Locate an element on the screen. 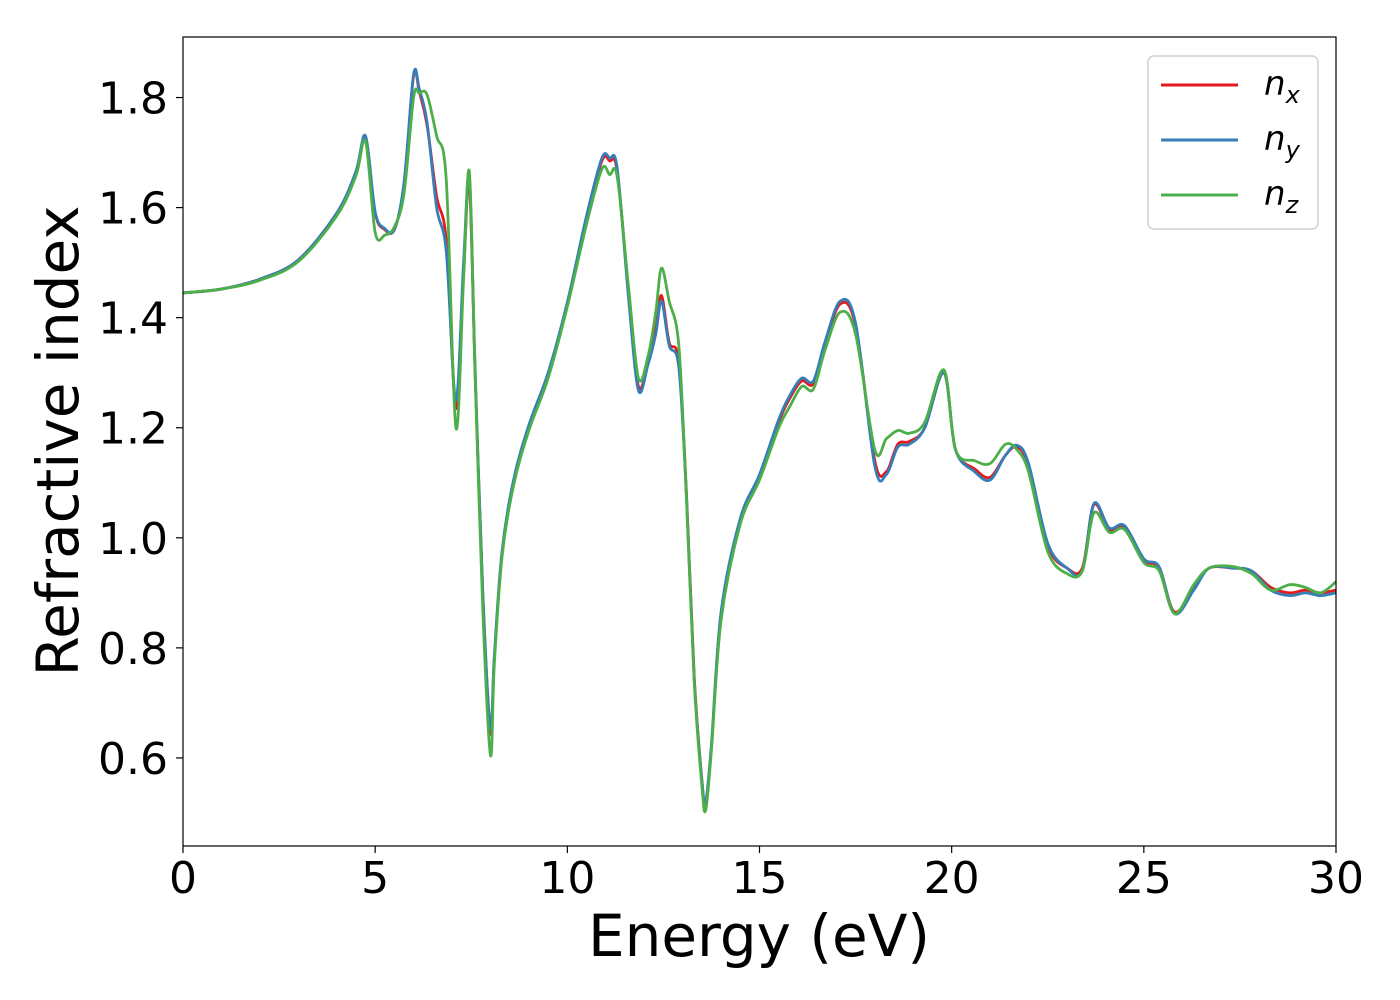 The image size is (1400, 1000). legend-box is located at coordinates (1233, 142).